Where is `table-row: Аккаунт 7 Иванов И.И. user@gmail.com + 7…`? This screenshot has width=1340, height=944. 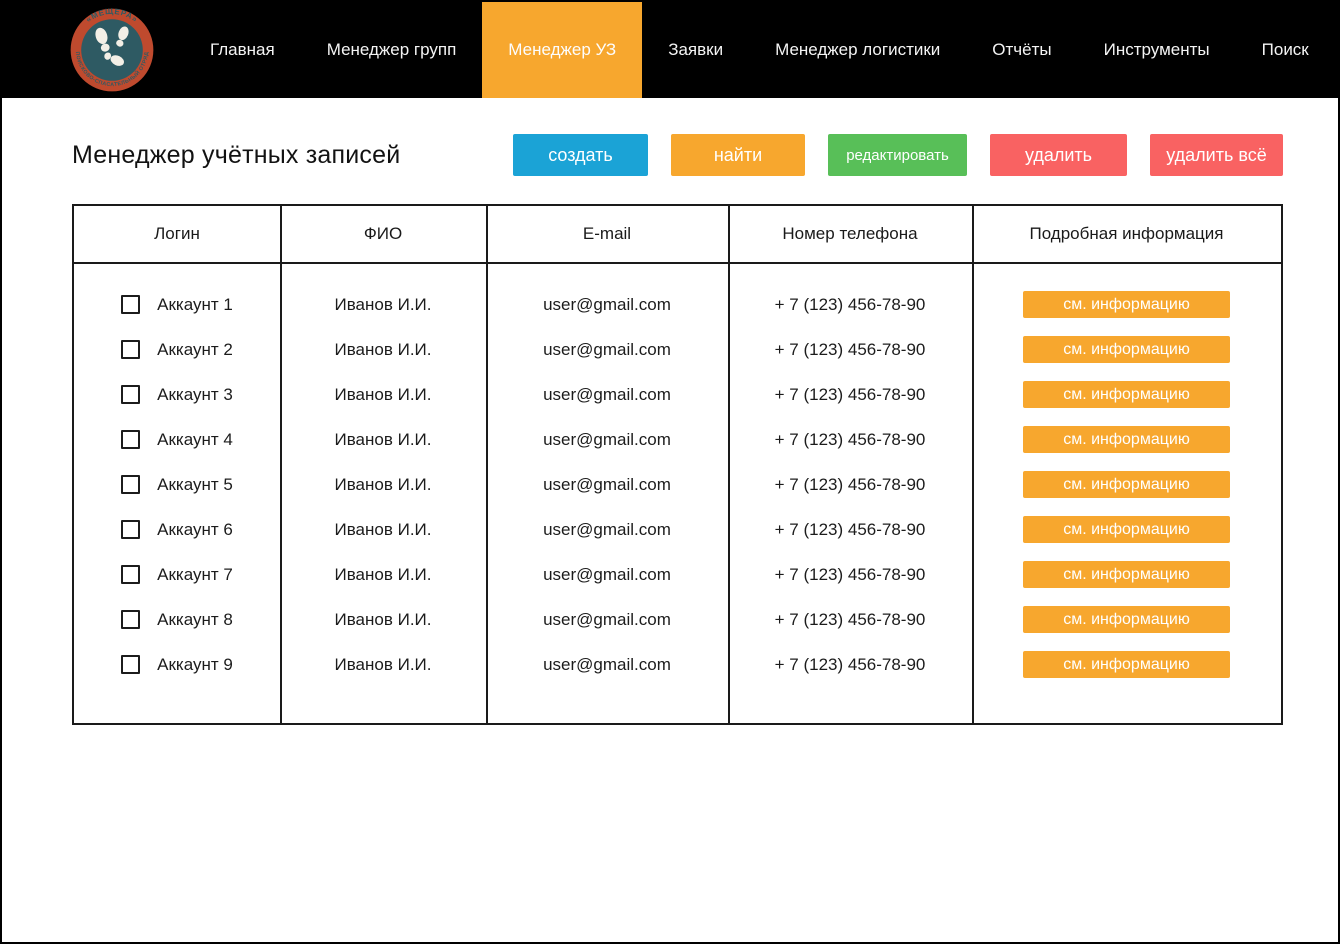
table-row: Аккаунт 7 Иванов И.И. user@gmail.com + 7… is located at coordinates (677, 574).